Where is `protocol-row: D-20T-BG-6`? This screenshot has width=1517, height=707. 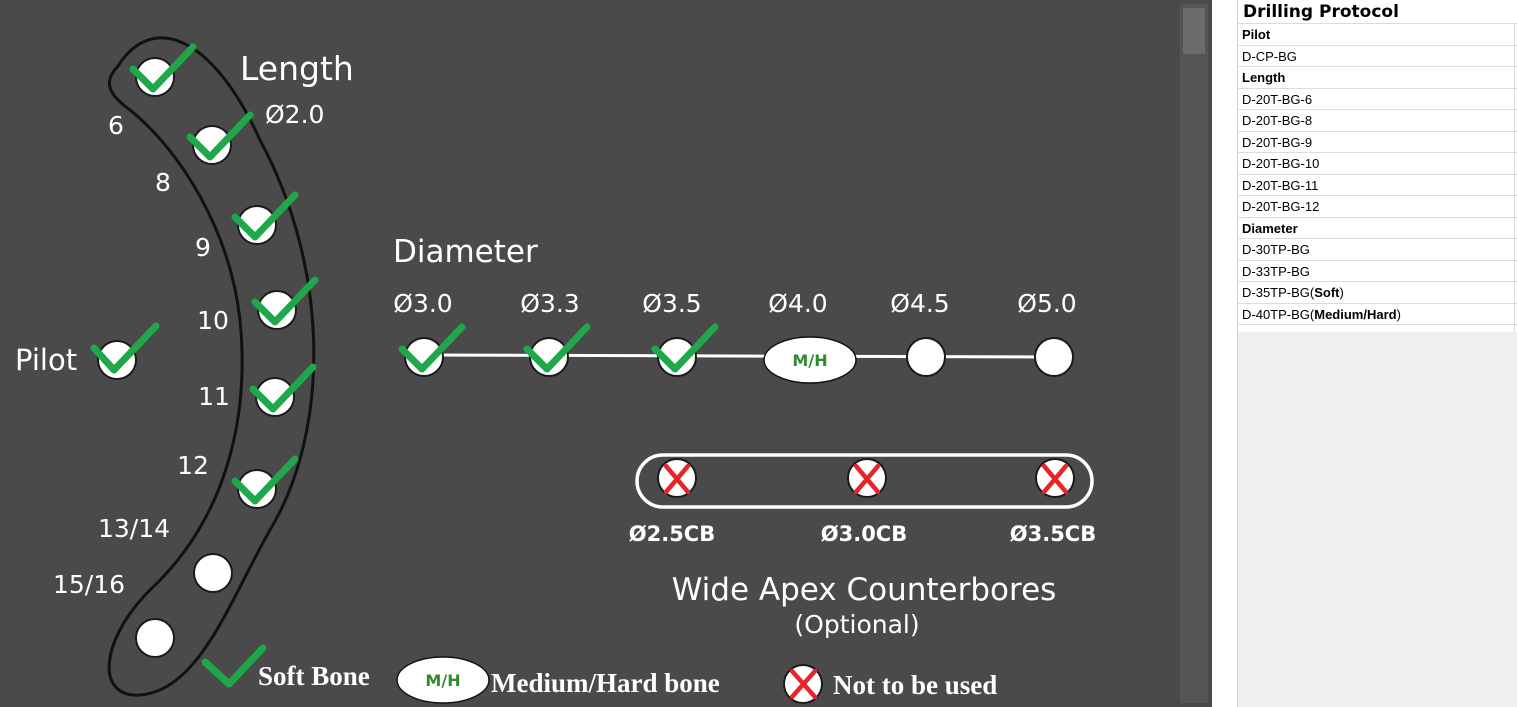 protocol-row: D-20T-BG-6 is located at coordinates (1377, 99).